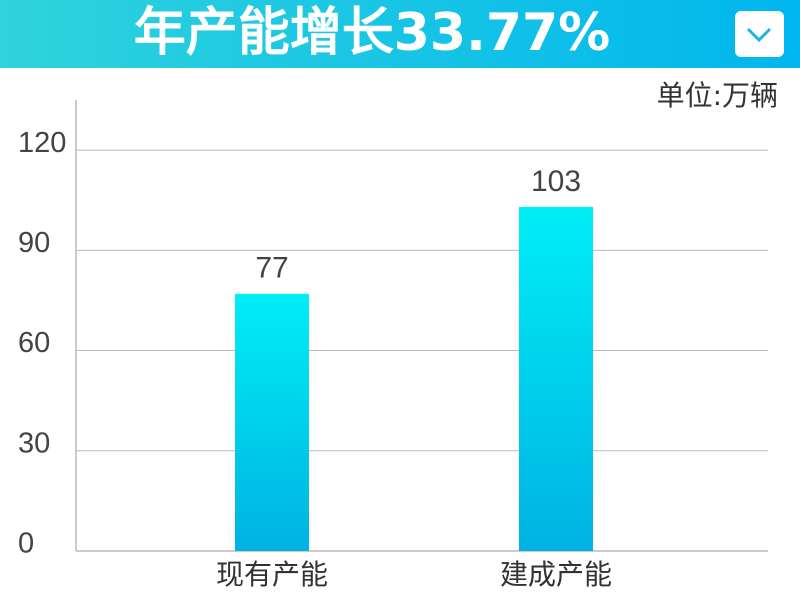 The width and height of the screenshot is (800, 600). Describe the element at coordinates (372, 33) in the screenshot. I see `chart-title: 年产能增长33.77%` at that location.